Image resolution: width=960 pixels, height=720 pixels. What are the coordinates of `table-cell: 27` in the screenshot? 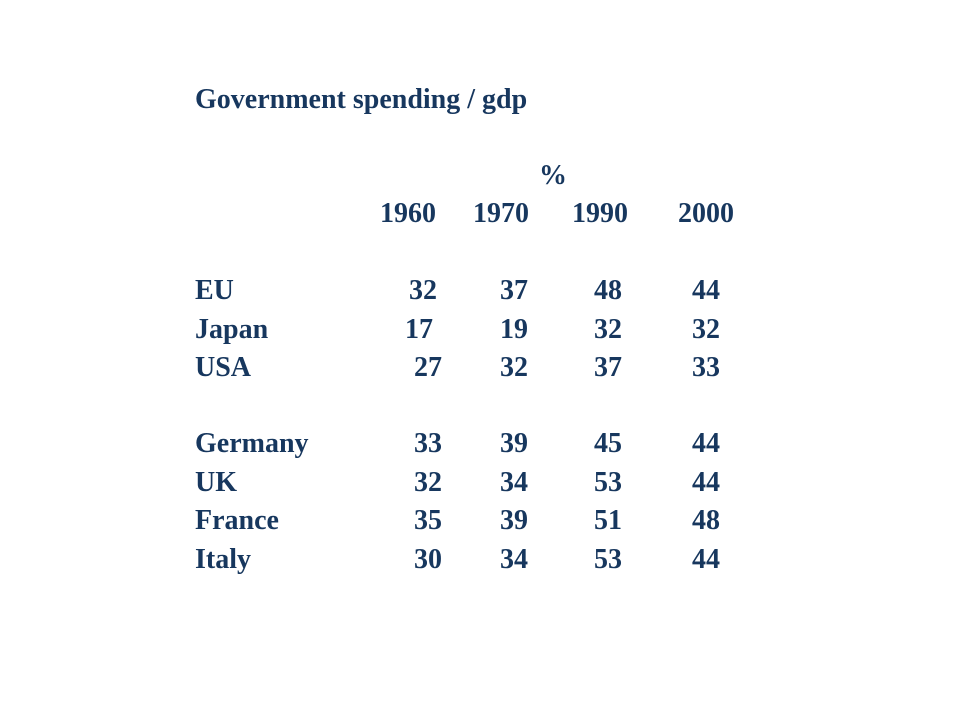 It's located at (428, 367).